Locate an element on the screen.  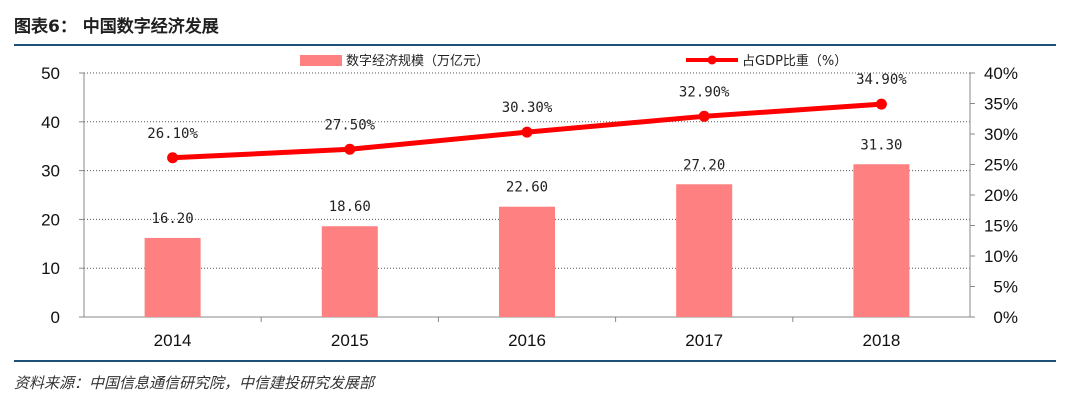
x-tick-label: 2015 is located at coordinates (350, 340).